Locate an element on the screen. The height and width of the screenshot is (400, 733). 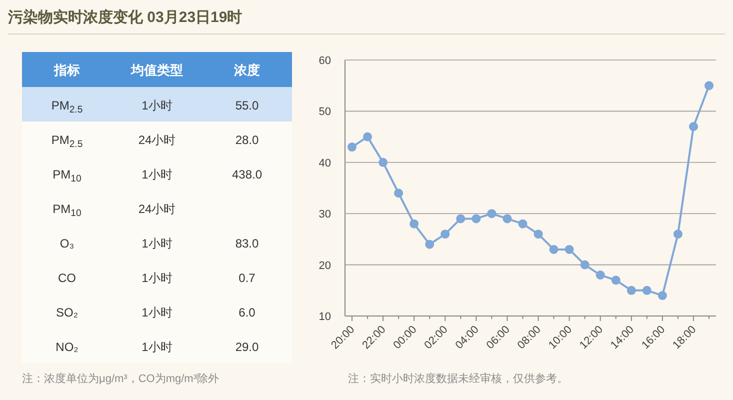
text: O₃ is located at coordinates (67, 243).